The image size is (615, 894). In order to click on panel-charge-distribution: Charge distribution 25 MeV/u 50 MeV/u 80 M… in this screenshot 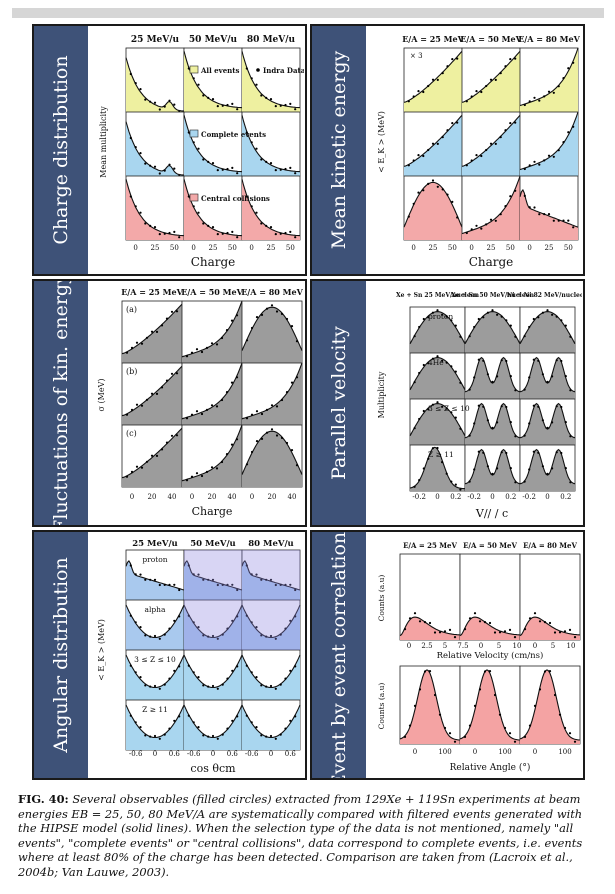, I will do `click(169, 150)`.